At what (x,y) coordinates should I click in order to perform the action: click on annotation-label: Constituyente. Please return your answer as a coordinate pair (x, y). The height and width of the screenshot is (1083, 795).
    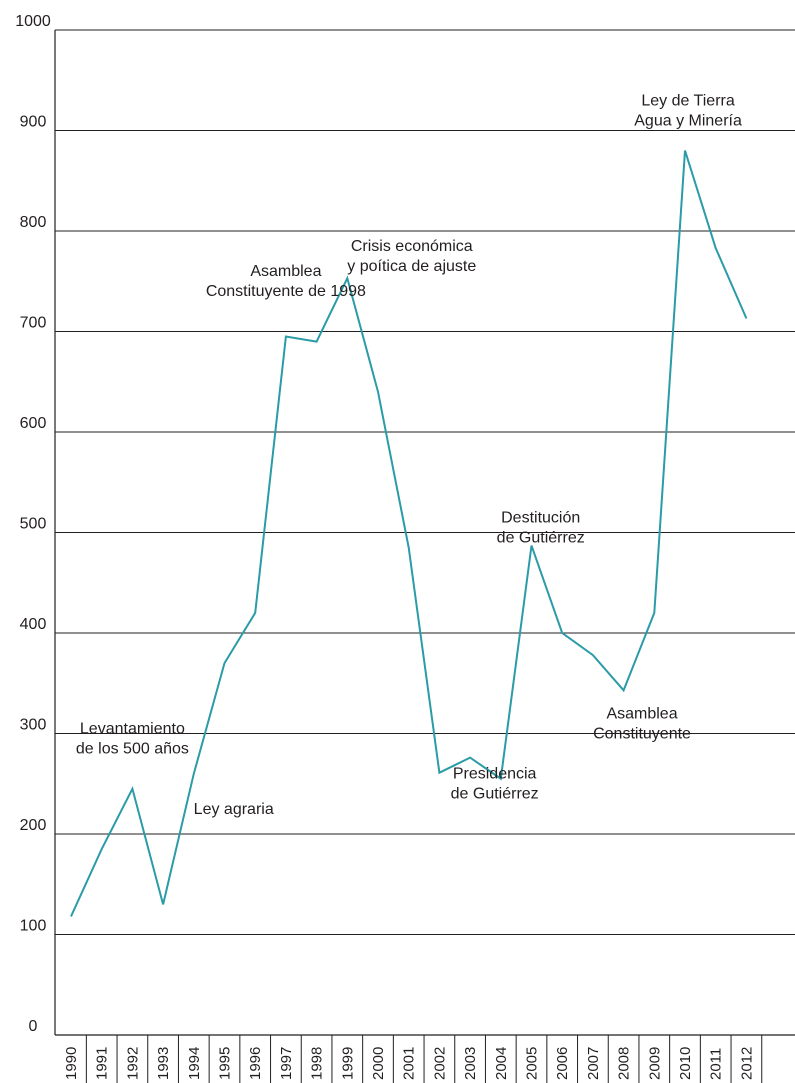
    Looking at the image, I should click on (642, 733).